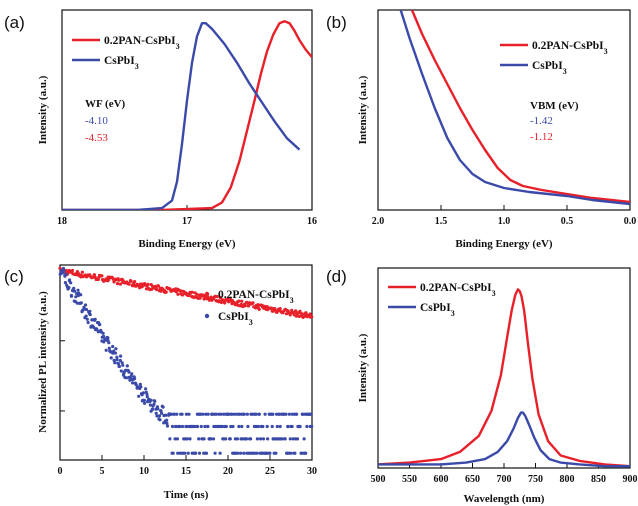  I want to click on x-tick-label-d-3: 650, so click(472, 479).